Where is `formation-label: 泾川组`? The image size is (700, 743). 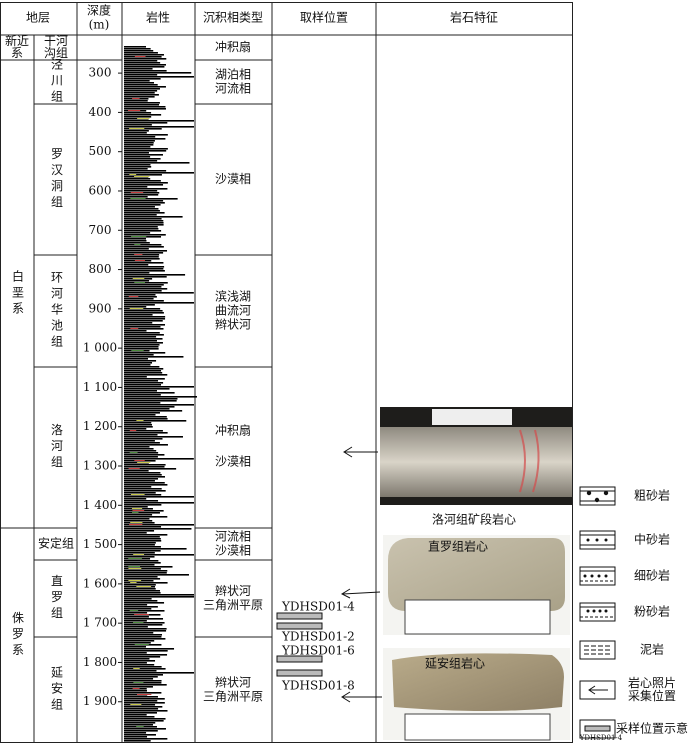 formation-label: 泾川组 is located at coordinates (57, 82).